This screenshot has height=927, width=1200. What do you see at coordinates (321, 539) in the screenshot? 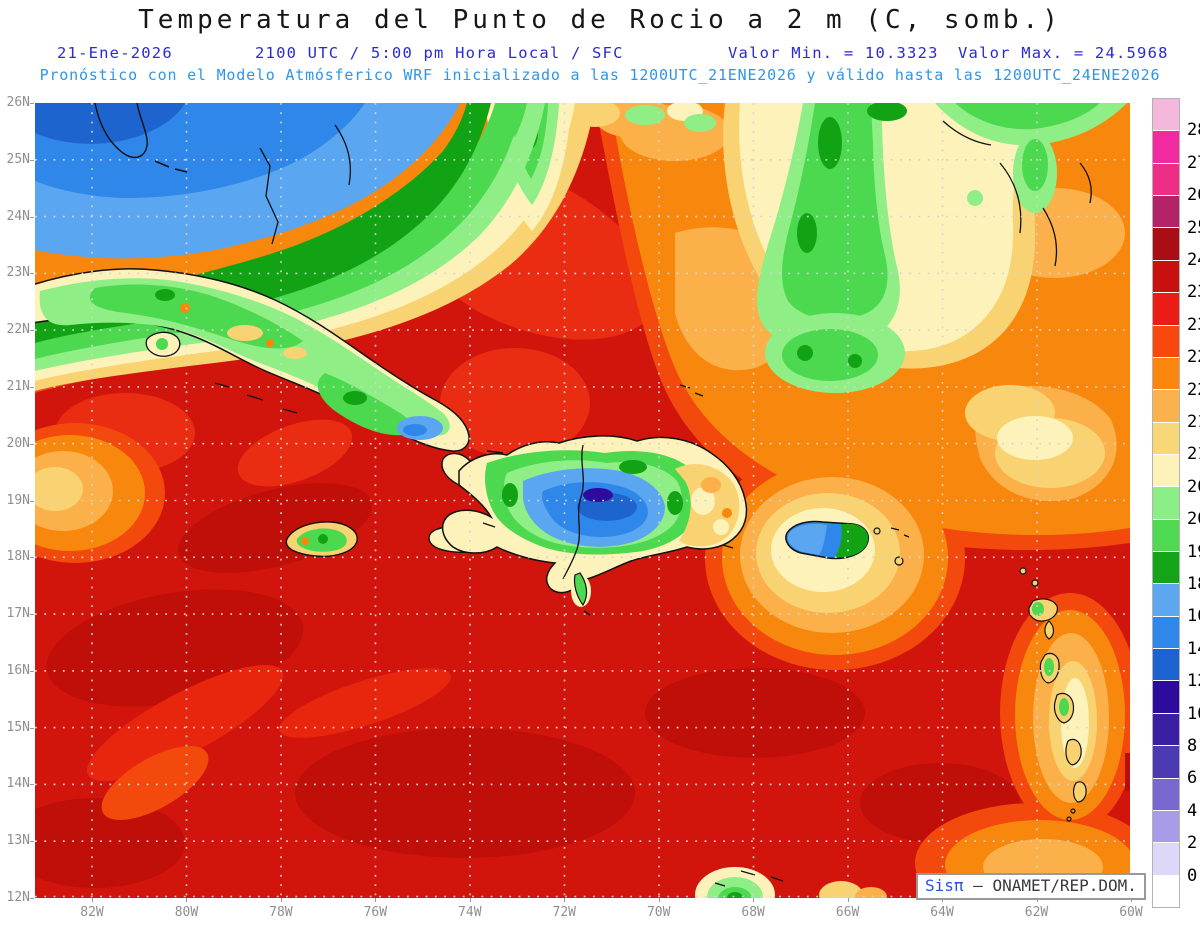
I see `jamaica-island` at bounding box center [321, 539].